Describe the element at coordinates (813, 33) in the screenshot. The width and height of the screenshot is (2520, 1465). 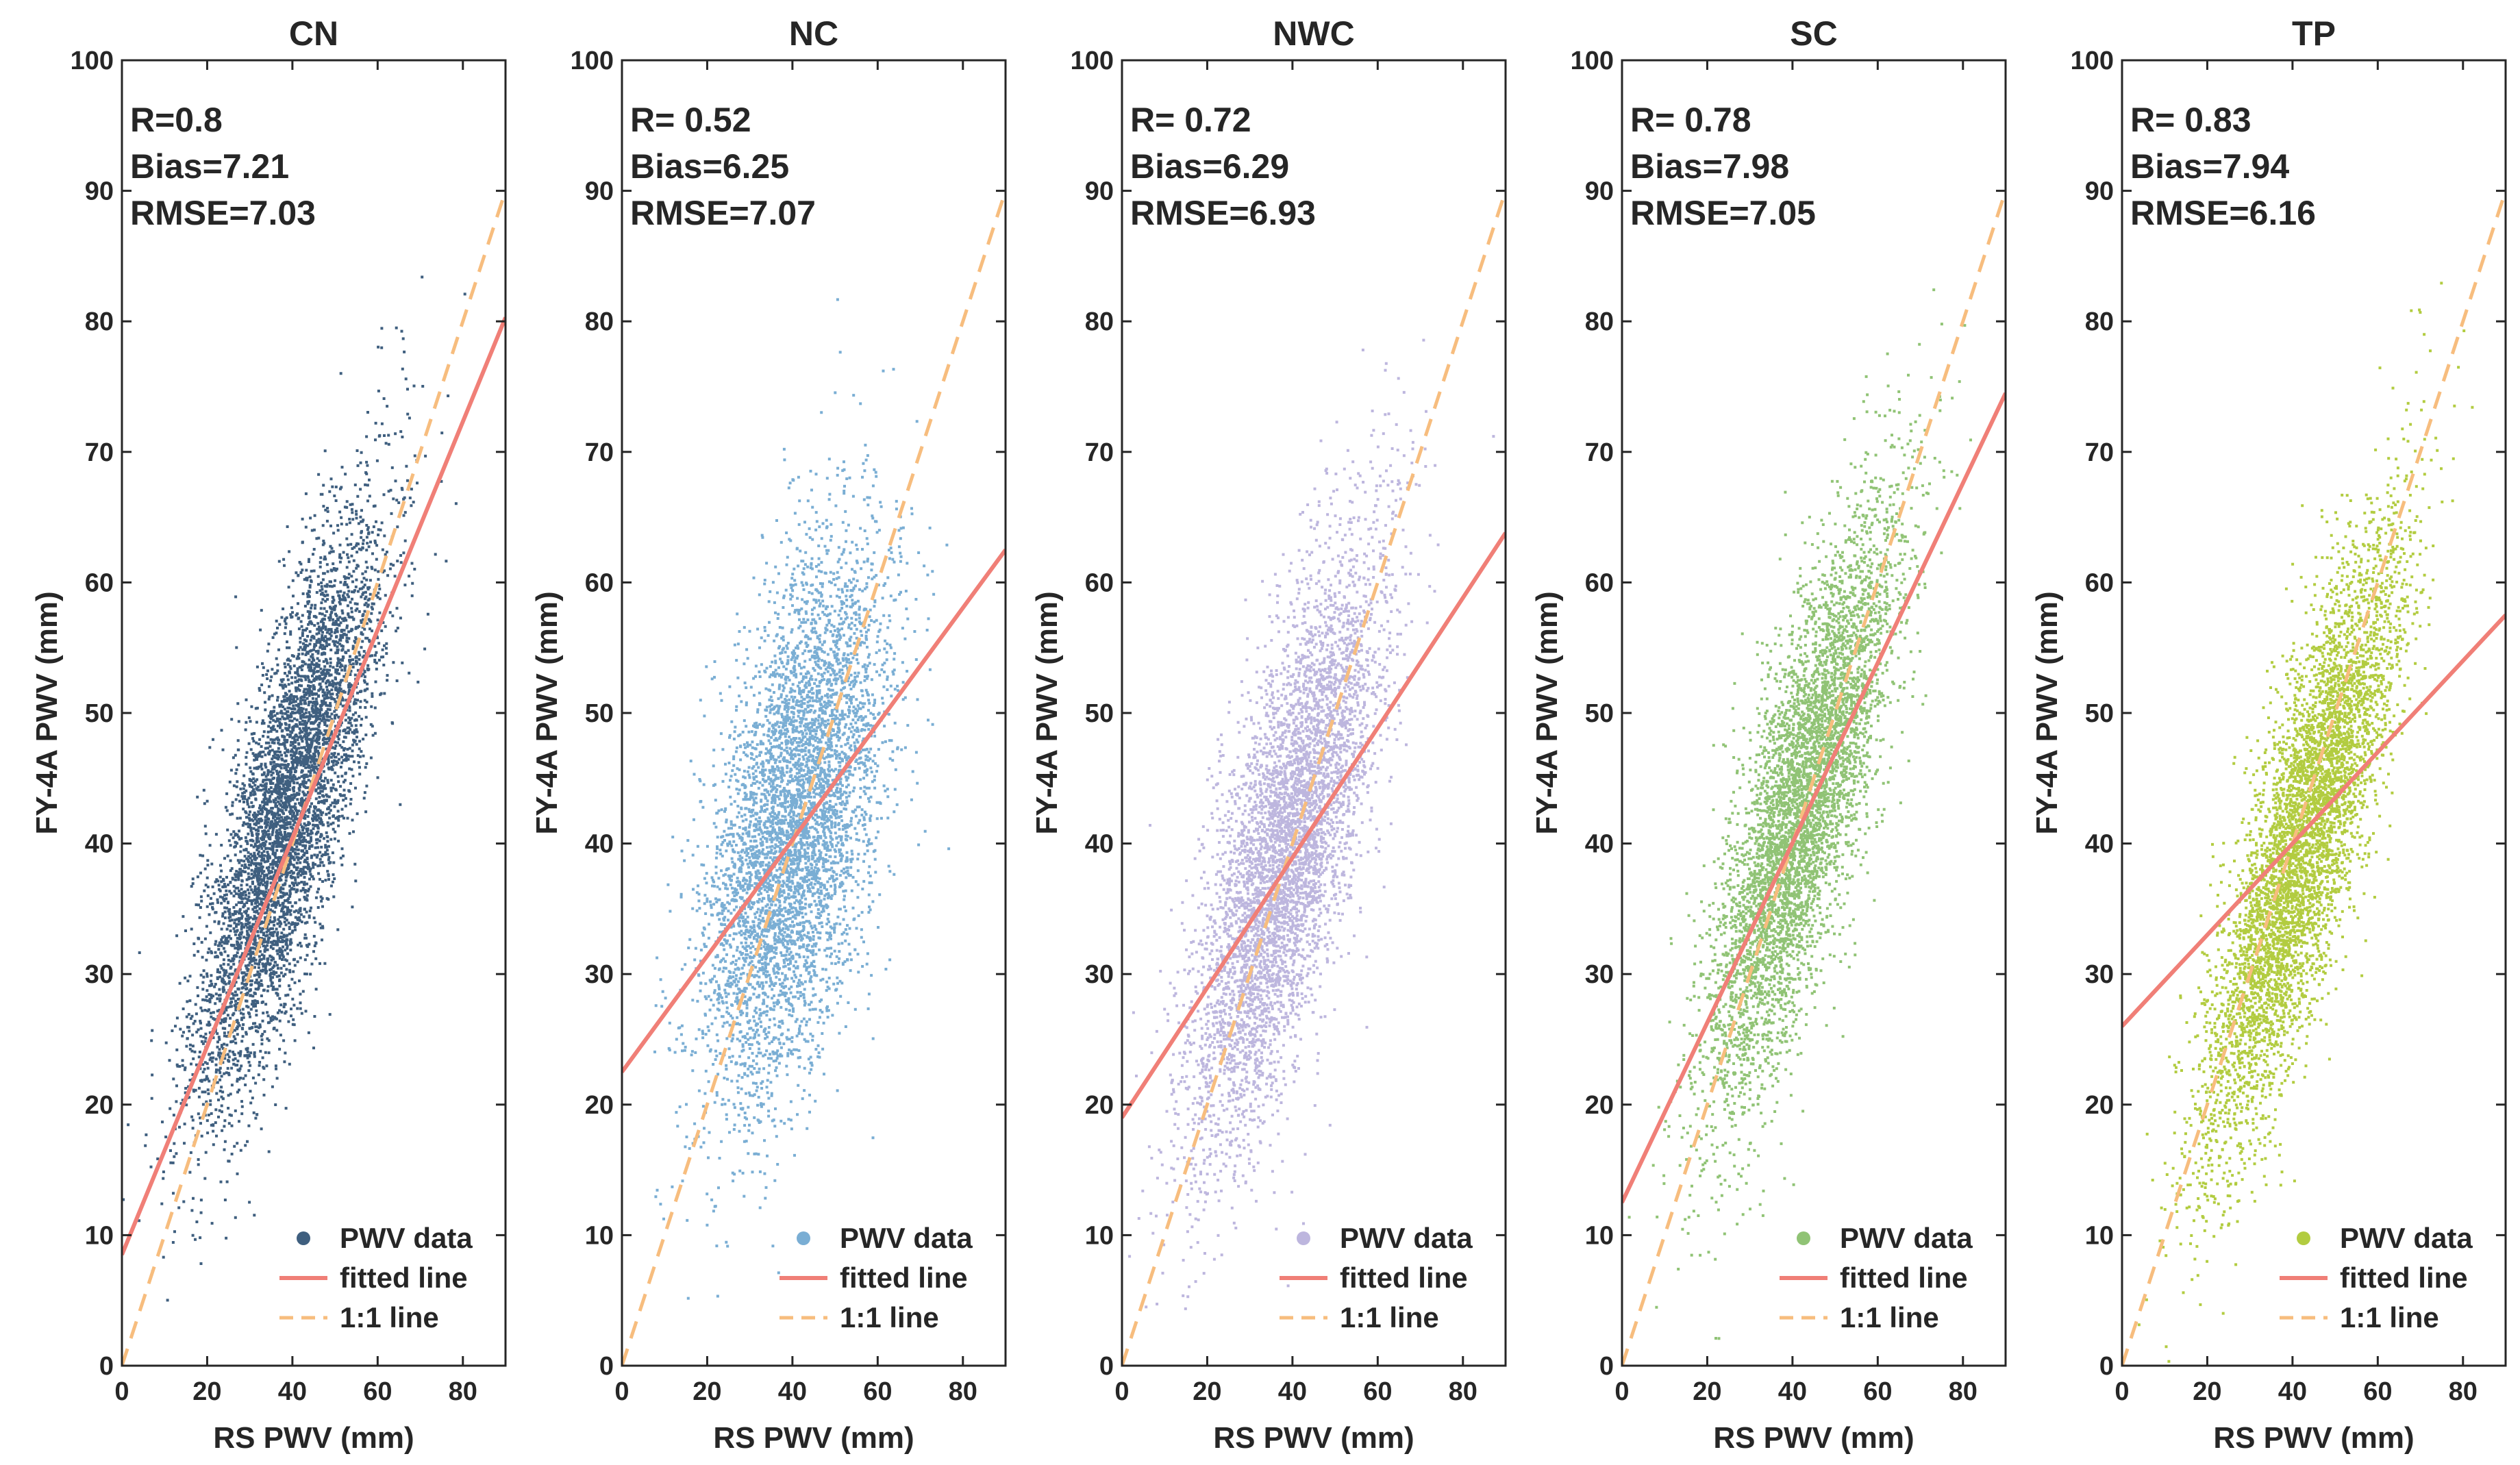
I see `panel-title: NC` at that location.